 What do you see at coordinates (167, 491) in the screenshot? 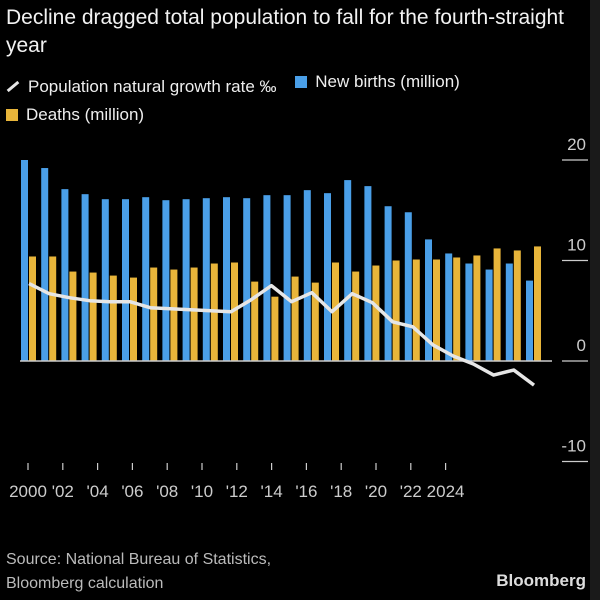
I see `x-tick-label: '08` at bounding box center [167, 491].